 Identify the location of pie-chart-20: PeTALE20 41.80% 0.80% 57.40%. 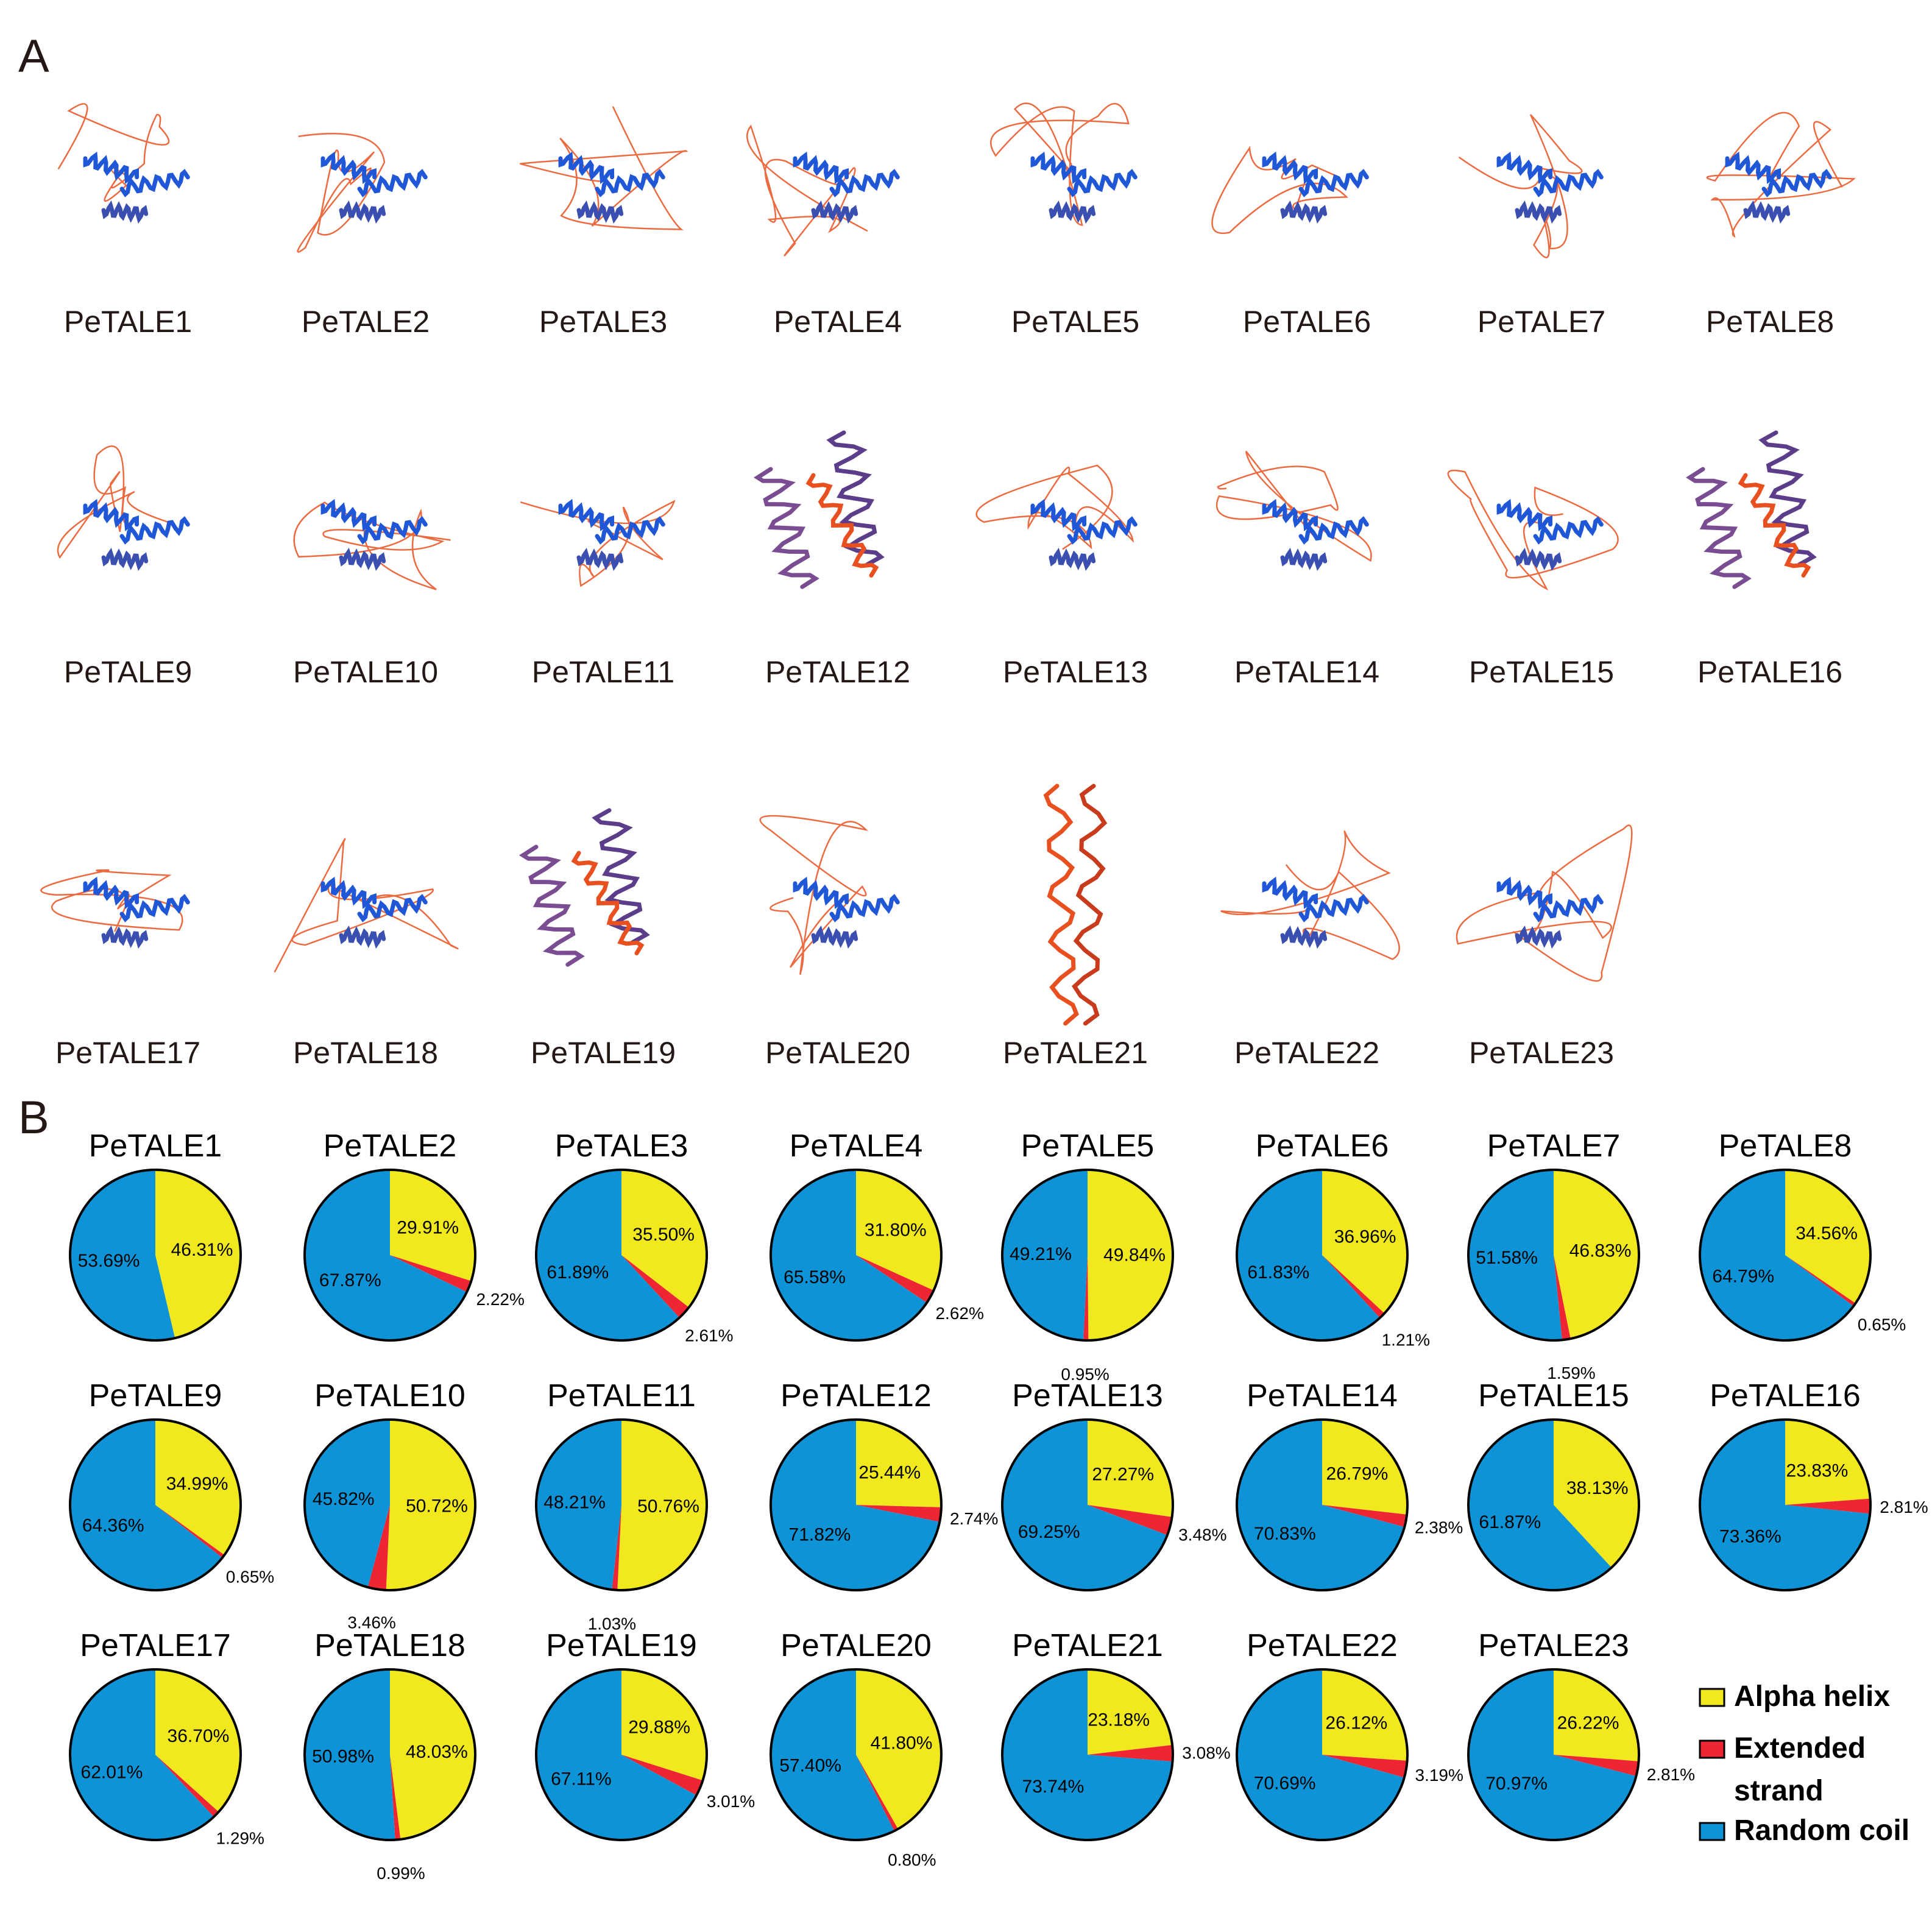
(856, 1748).